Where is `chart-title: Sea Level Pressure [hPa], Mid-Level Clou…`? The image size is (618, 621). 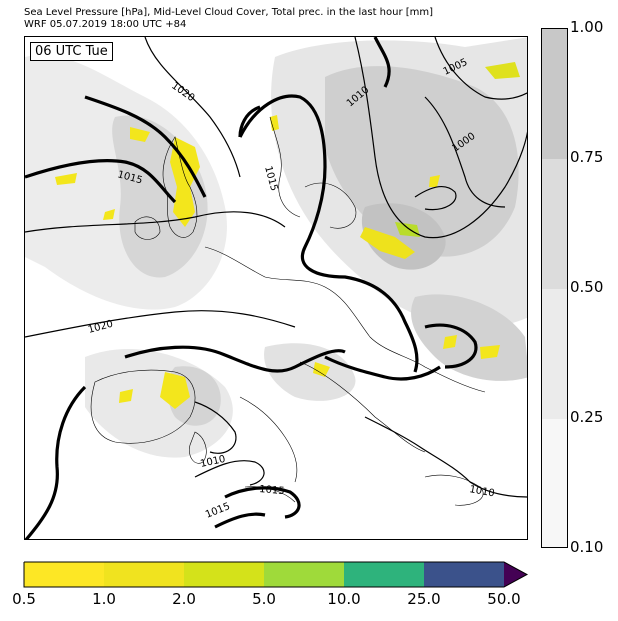
chart-title: Sea Level Pressure [hPa], Mid-Level Clou… is located at coordinates (228, 19).